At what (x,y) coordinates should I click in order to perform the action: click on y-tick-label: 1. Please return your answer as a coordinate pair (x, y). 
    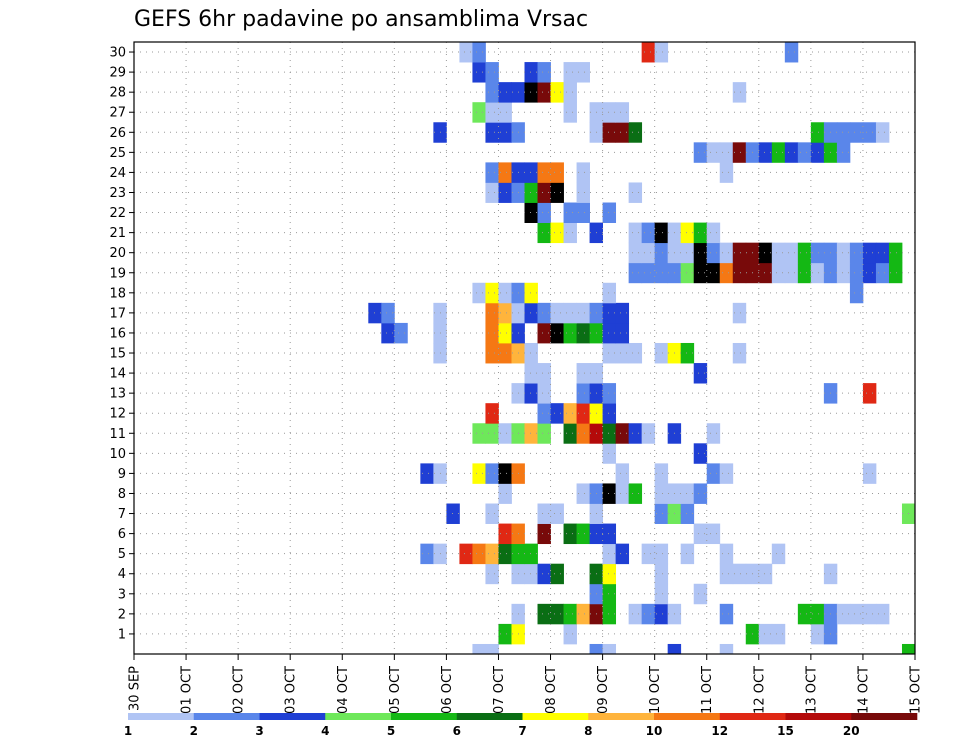
    Looking at the image, I should click on (122, 634).